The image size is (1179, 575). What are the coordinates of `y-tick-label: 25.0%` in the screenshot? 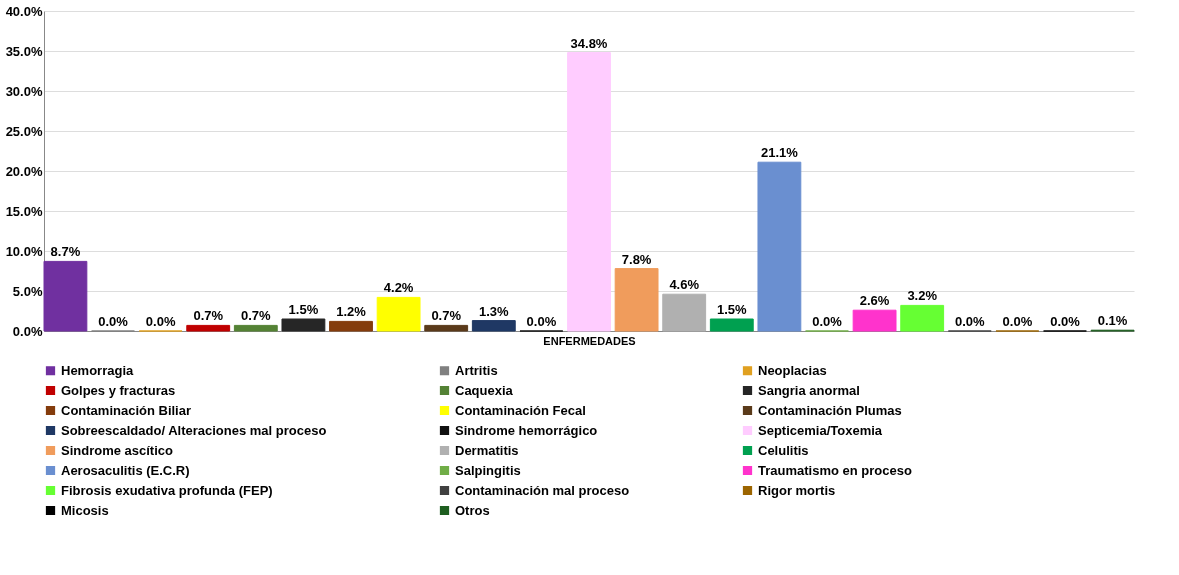 It's located at (24, 131).